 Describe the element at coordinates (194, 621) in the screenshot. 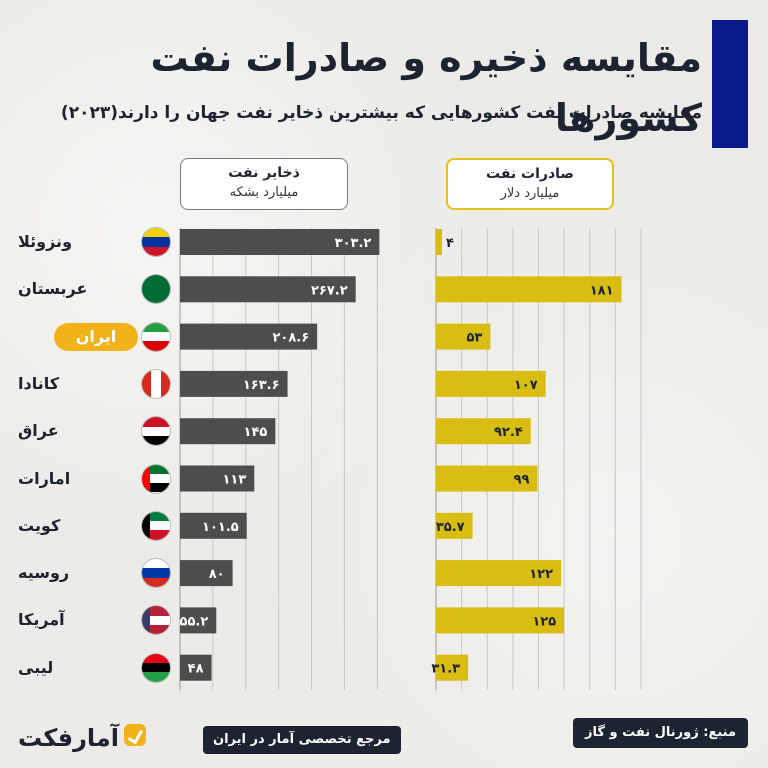

I see `reserves-value-label: ۵۵.۲` at that location.